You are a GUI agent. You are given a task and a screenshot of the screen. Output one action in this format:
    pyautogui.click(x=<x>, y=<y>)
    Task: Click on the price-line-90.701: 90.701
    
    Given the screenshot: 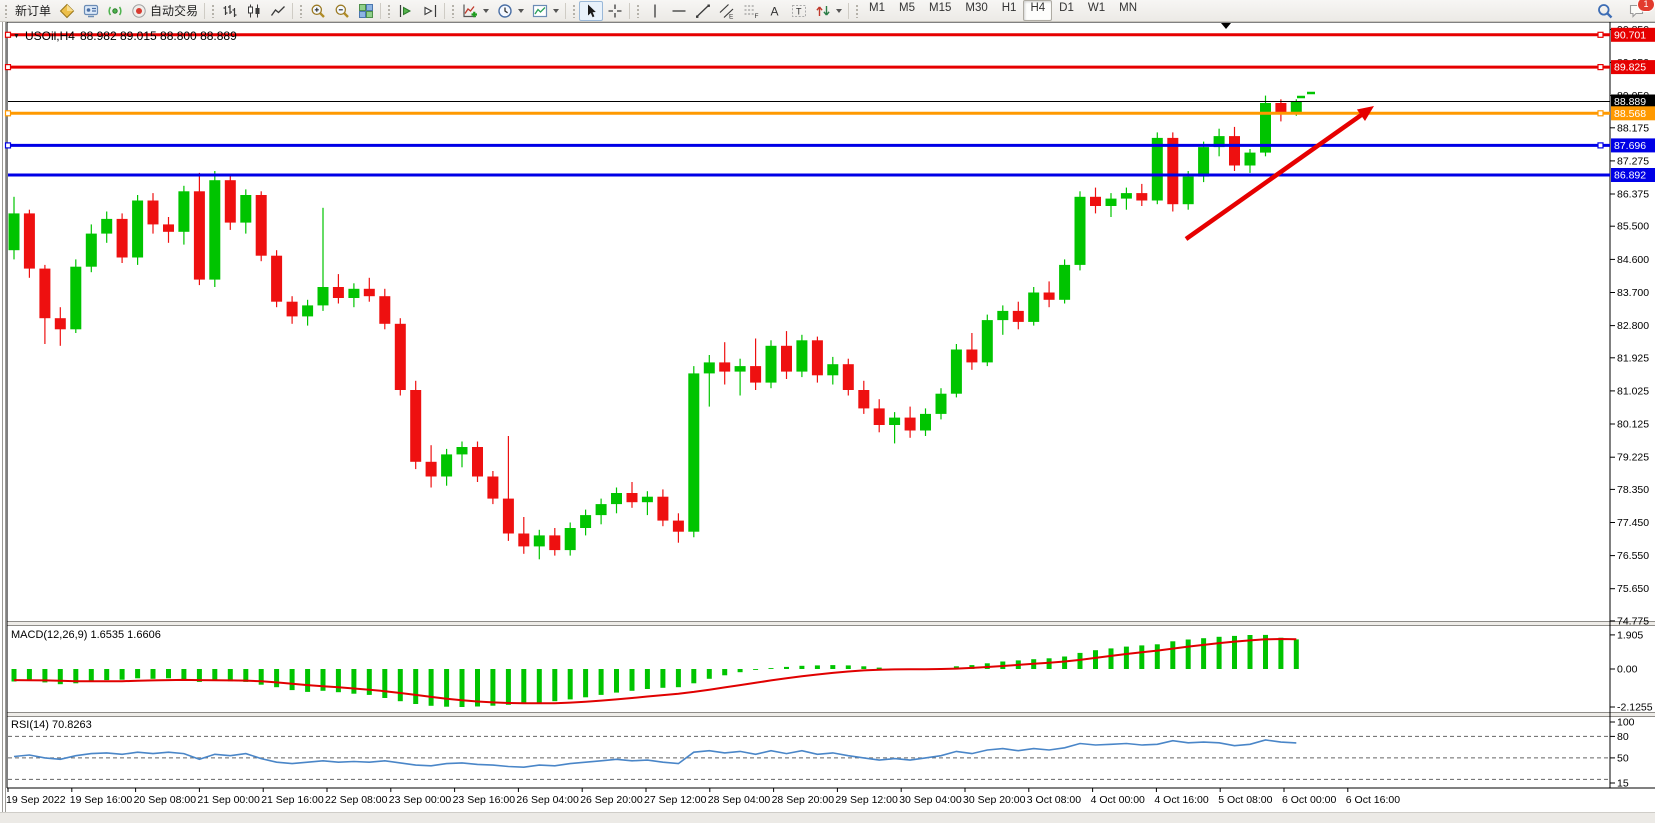 What is the action you would take?
    pyautogui.click(x=829, y=34)
    